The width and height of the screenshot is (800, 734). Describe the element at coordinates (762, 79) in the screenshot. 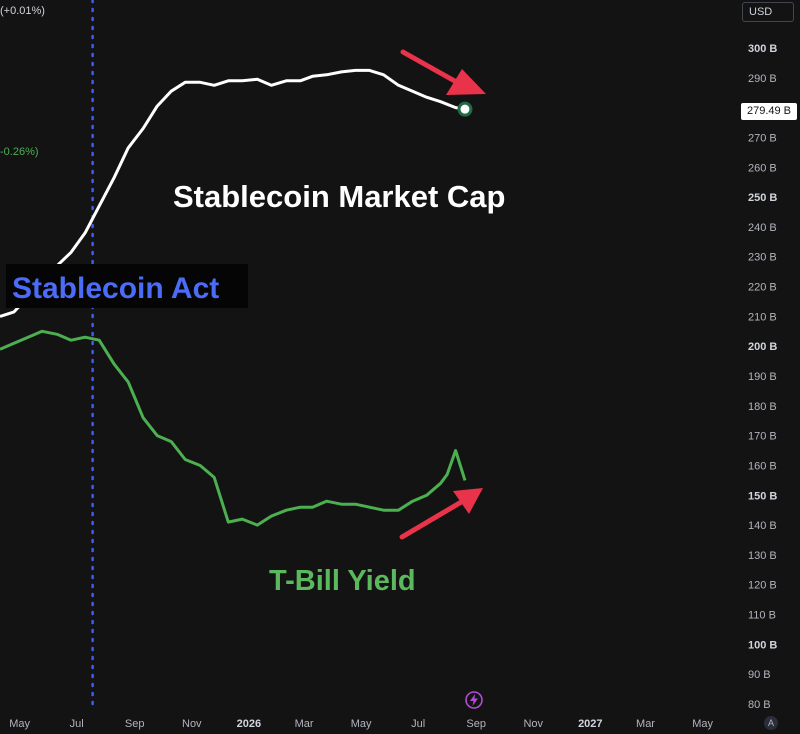

I see `y-tick-label: 290 B` at that location.